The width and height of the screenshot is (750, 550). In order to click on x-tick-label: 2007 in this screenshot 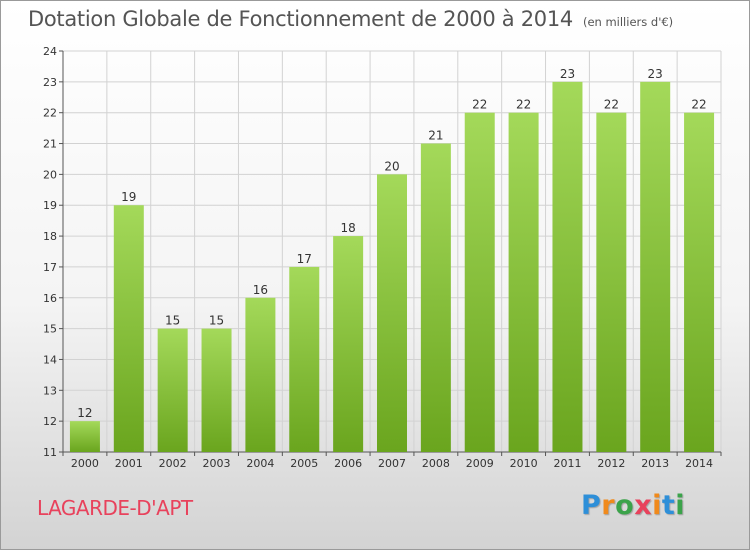, I will do `click(392, 463)`.